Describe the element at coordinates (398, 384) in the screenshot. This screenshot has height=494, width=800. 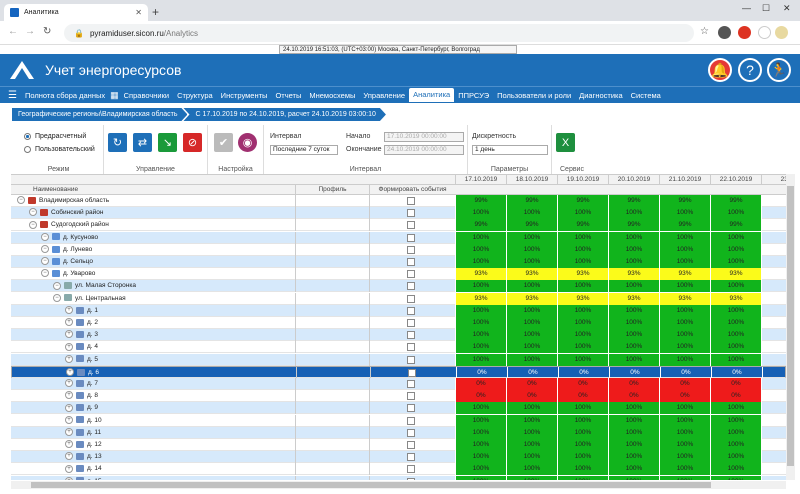
I see `table-row: + д. 7 0% 0% 0% 0% 0% 0%` at that location.